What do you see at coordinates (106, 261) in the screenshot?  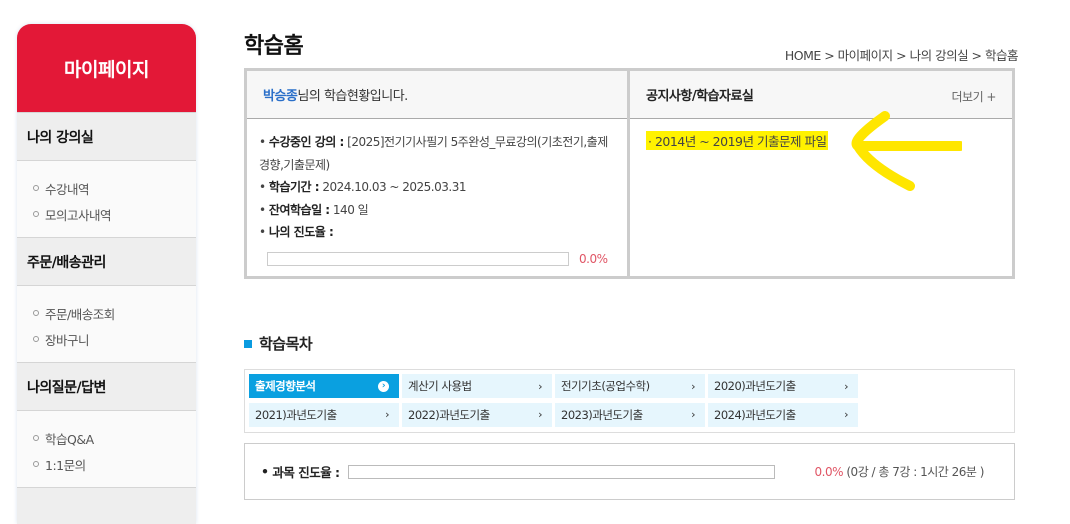 I see `sidebar-section-orders: 주문/배송관리` at bounding box center [106, 261].